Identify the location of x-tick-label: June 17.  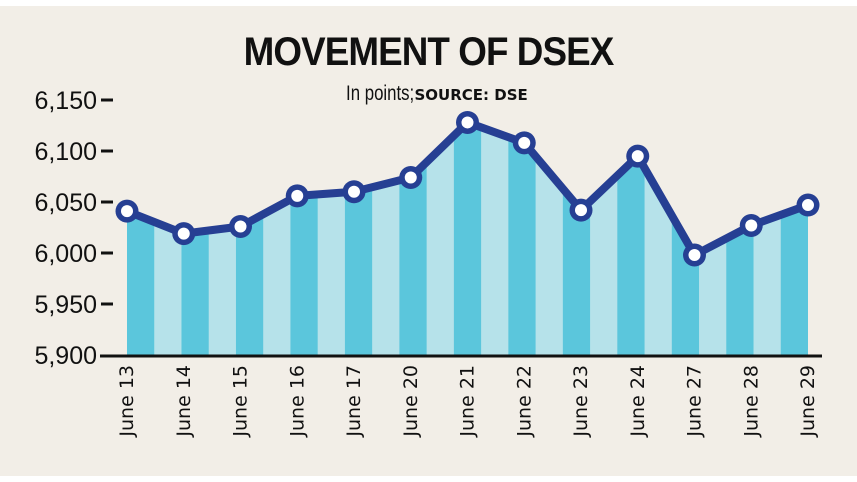
(354, 401).